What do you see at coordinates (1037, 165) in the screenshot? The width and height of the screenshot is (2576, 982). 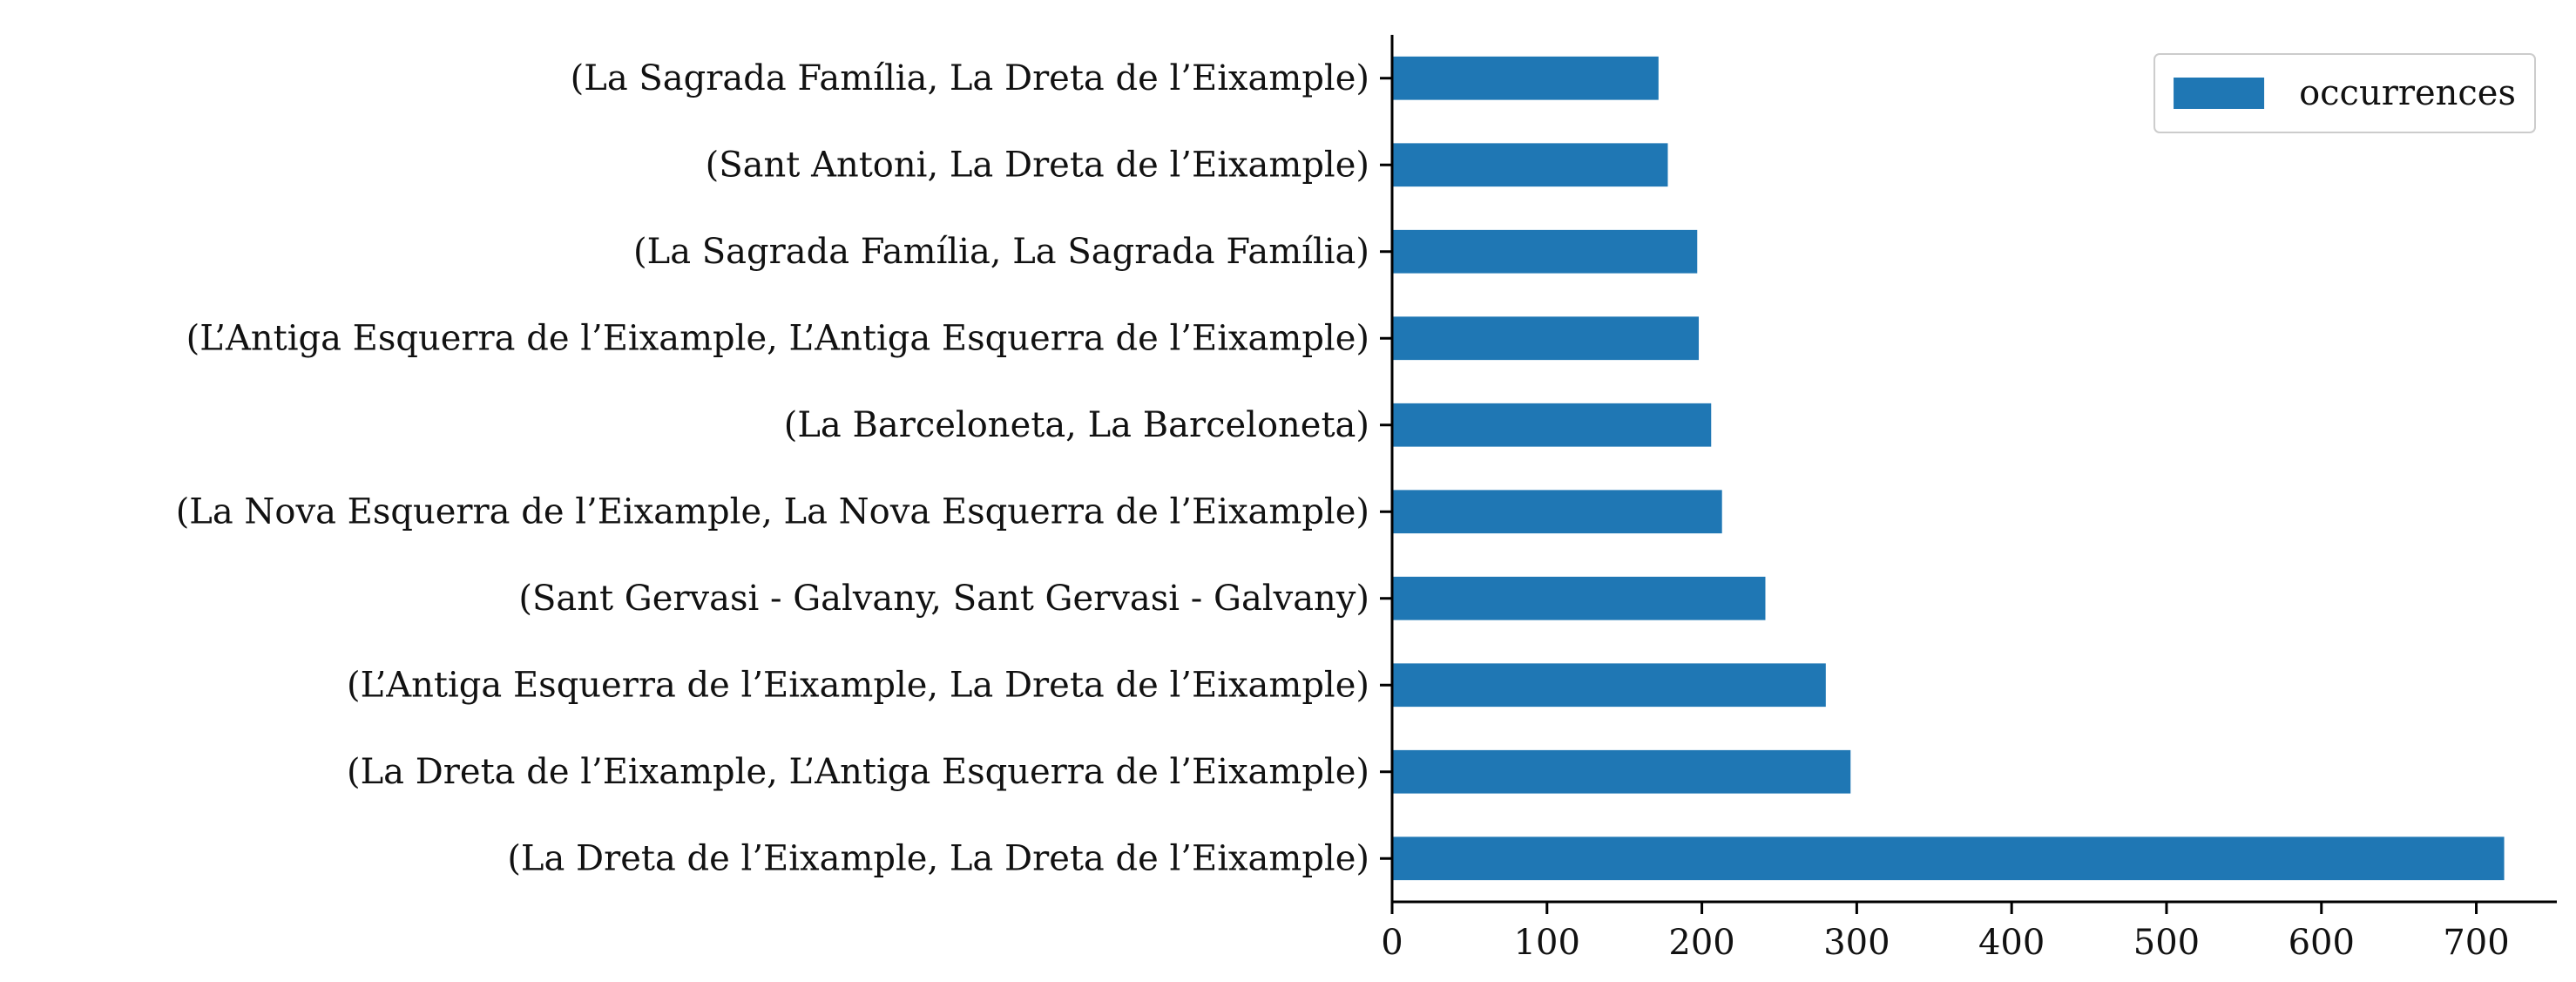 I see `category-label: (Sant Antoni, La Dreta de l’Eixample)` at bounding box center [1037, 165].